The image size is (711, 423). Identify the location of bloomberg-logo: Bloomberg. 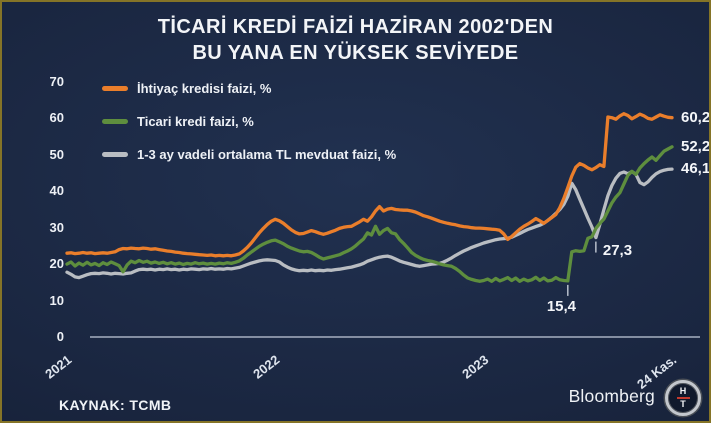
(611, 396).